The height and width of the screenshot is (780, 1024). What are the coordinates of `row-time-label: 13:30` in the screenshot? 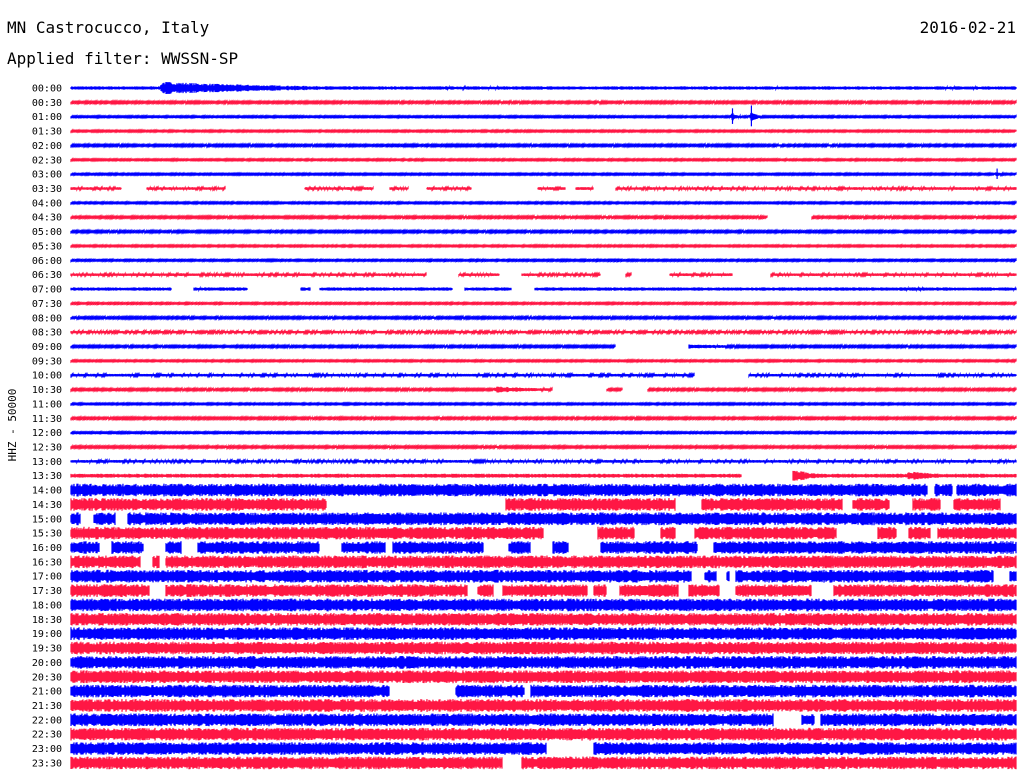 It's located at (47, 476).